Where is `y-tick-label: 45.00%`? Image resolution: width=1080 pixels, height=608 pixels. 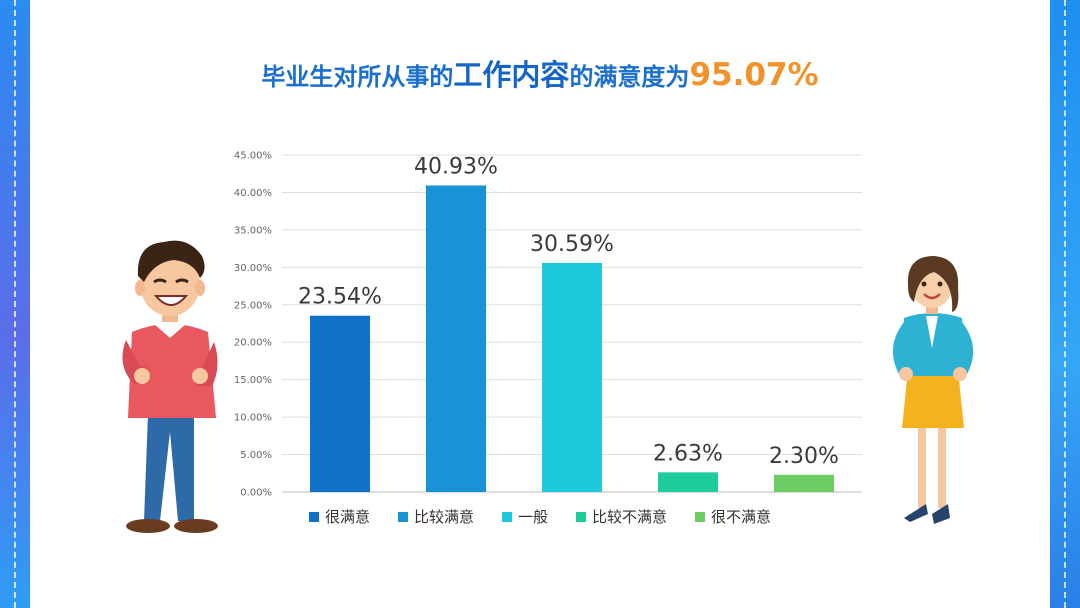 y-tick-label: 45.00% is located at coordinates (253, 156).